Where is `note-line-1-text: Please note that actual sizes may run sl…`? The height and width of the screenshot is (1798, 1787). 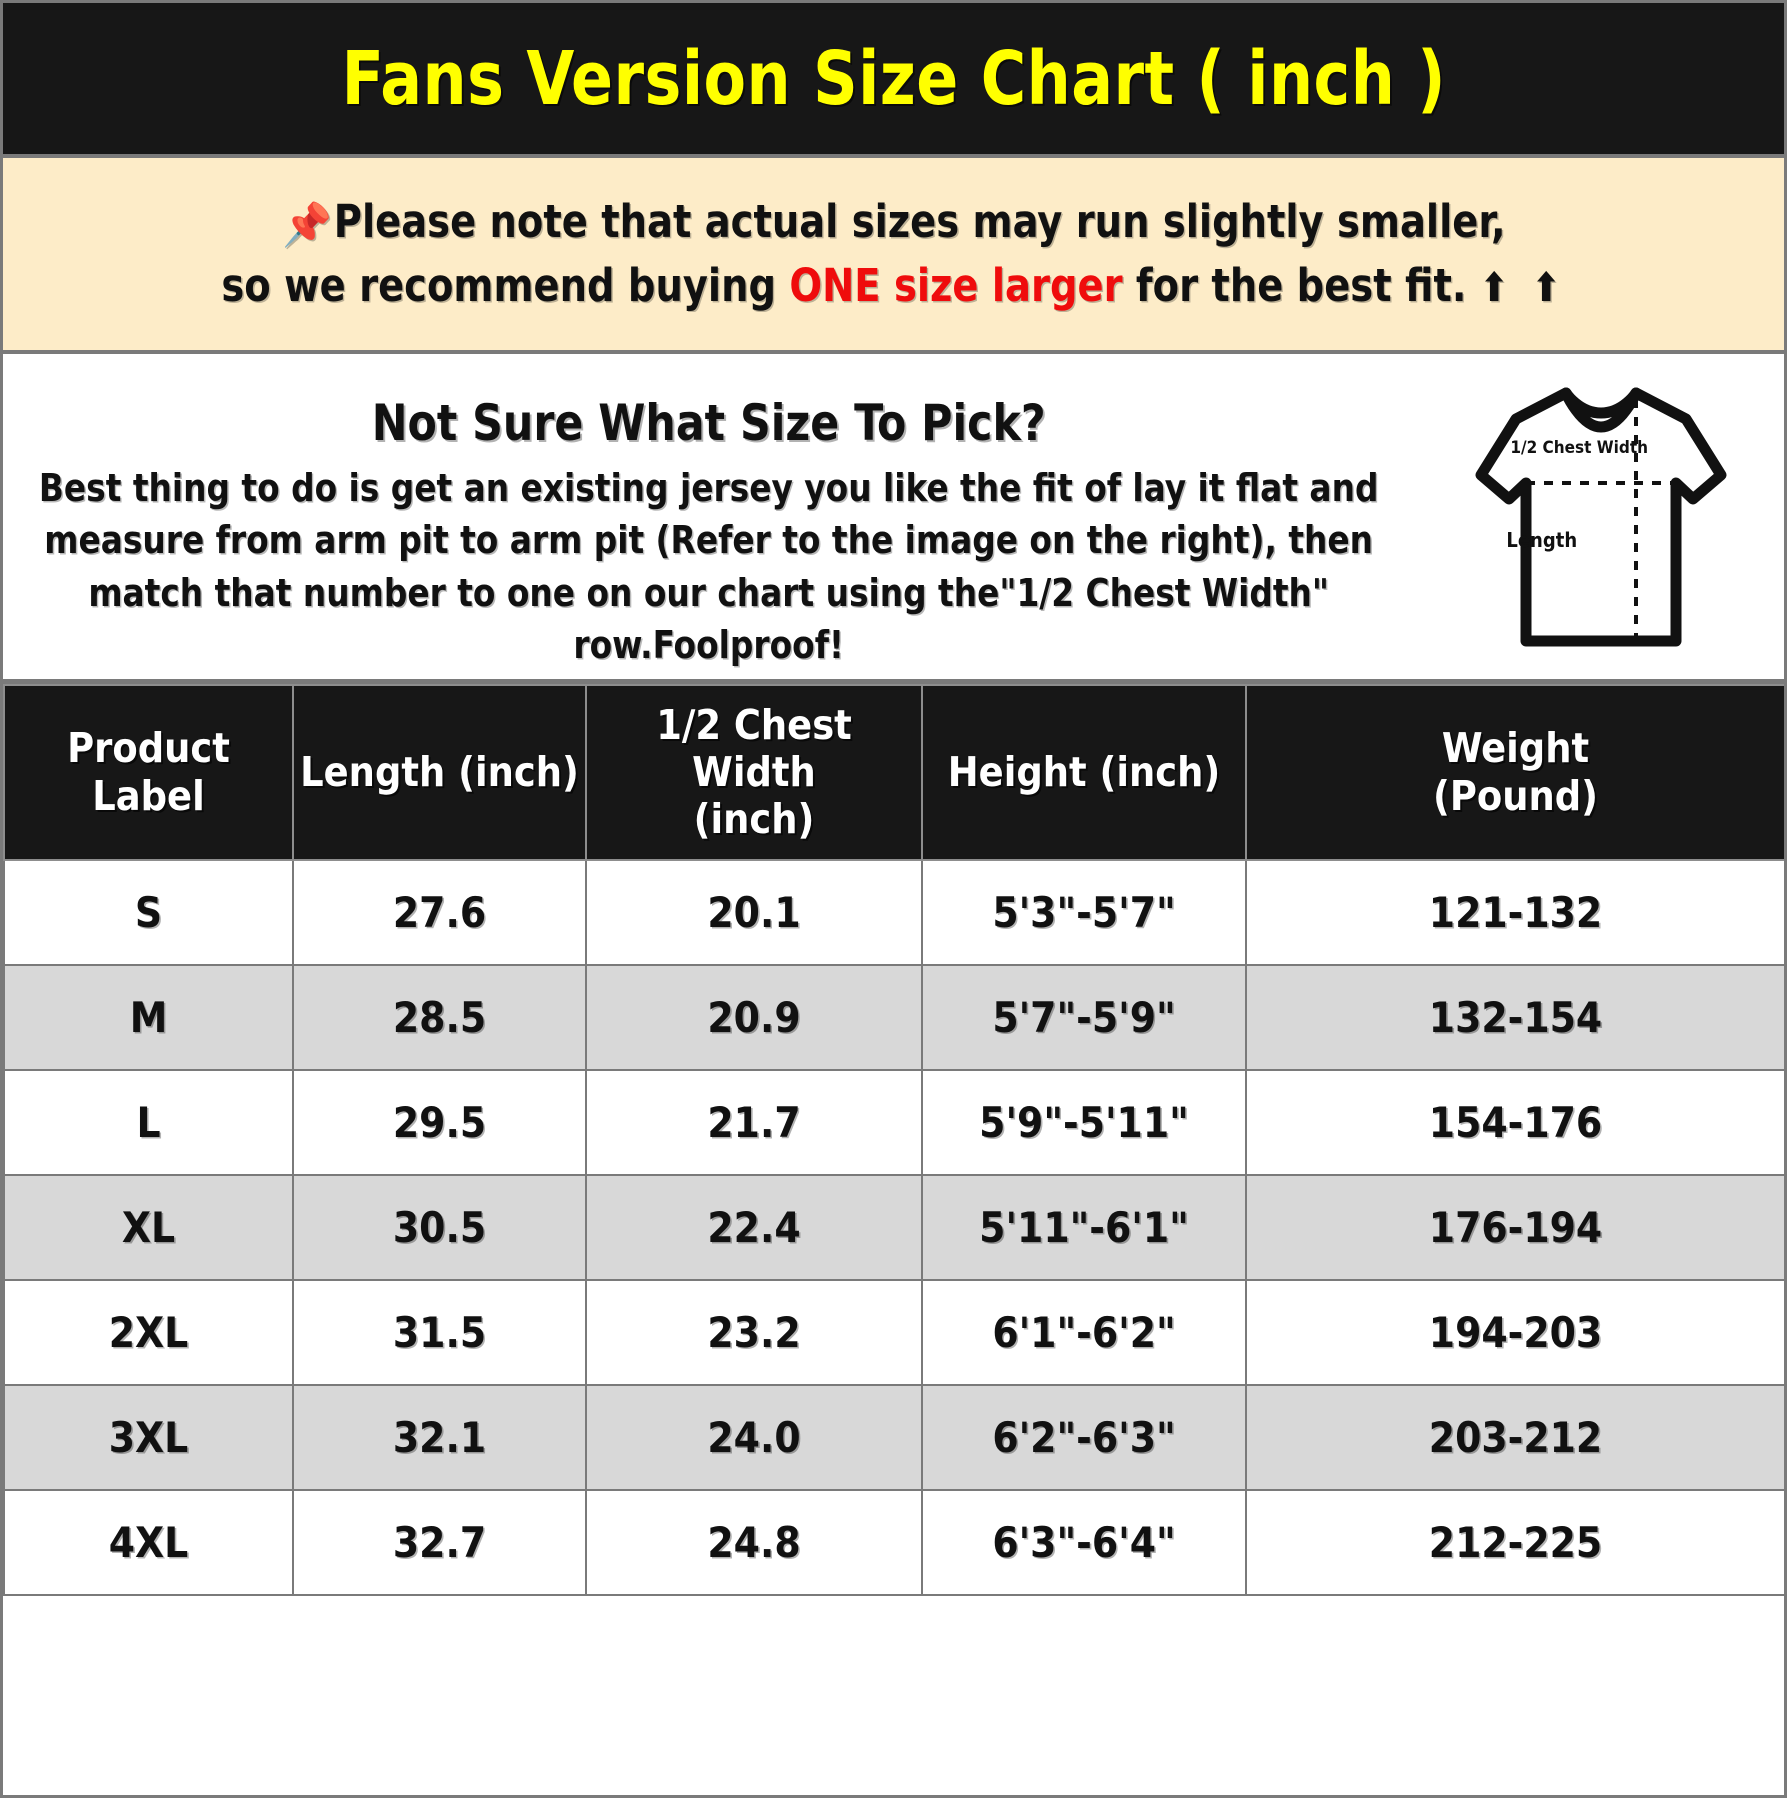 note-line-1-text: Please note that actual sizes may run sl… is located at coordinates (919, 221).